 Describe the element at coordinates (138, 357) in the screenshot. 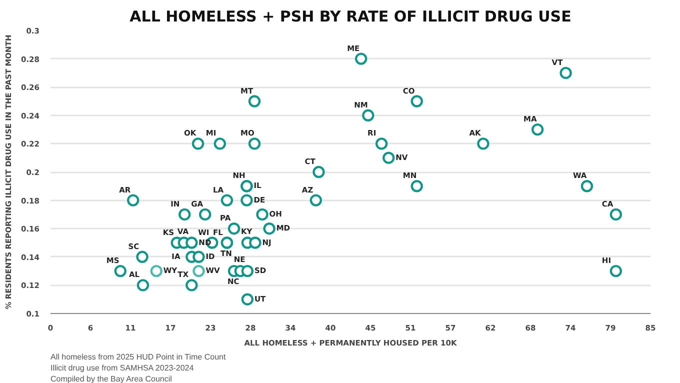

I see `text: All homeless from 2025 HUD Point in Time Count` at that location.